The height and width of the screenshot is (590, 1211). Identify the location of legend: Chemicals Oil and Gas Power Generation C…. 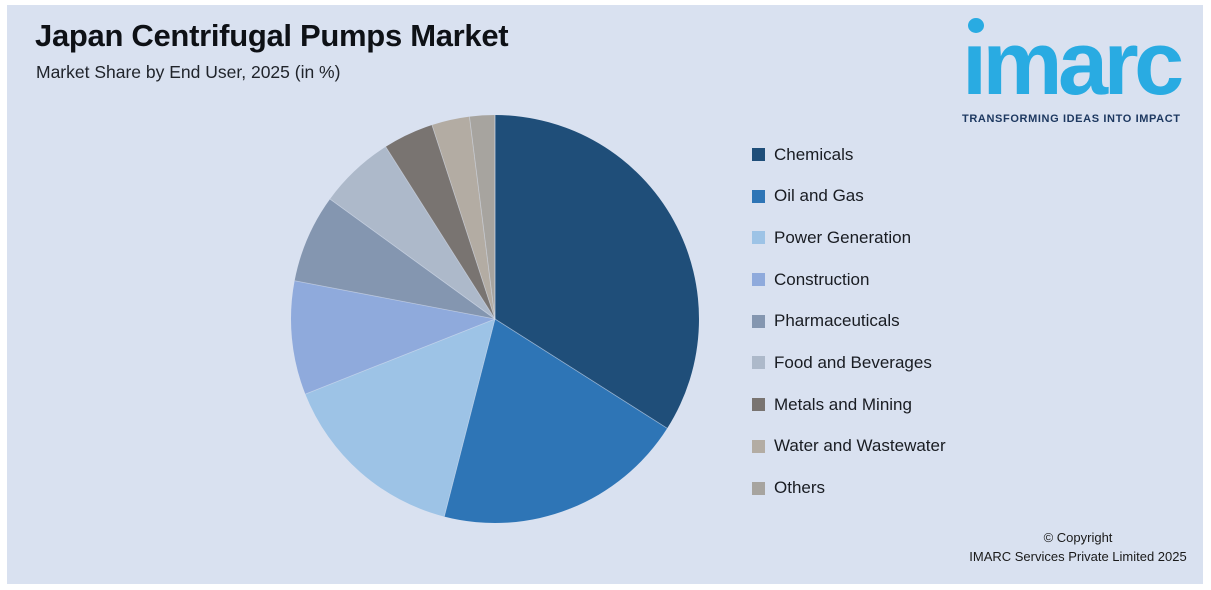
(849, 332).